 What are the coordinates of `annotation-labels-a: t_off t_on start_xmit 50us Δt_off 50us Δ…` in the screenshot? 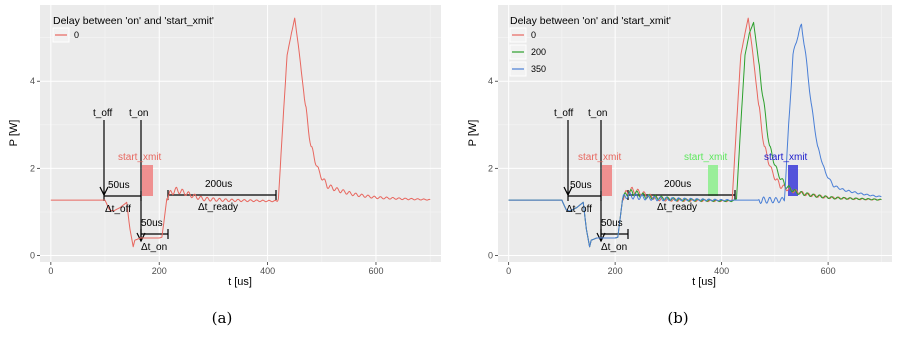 It's located at (165, 180).